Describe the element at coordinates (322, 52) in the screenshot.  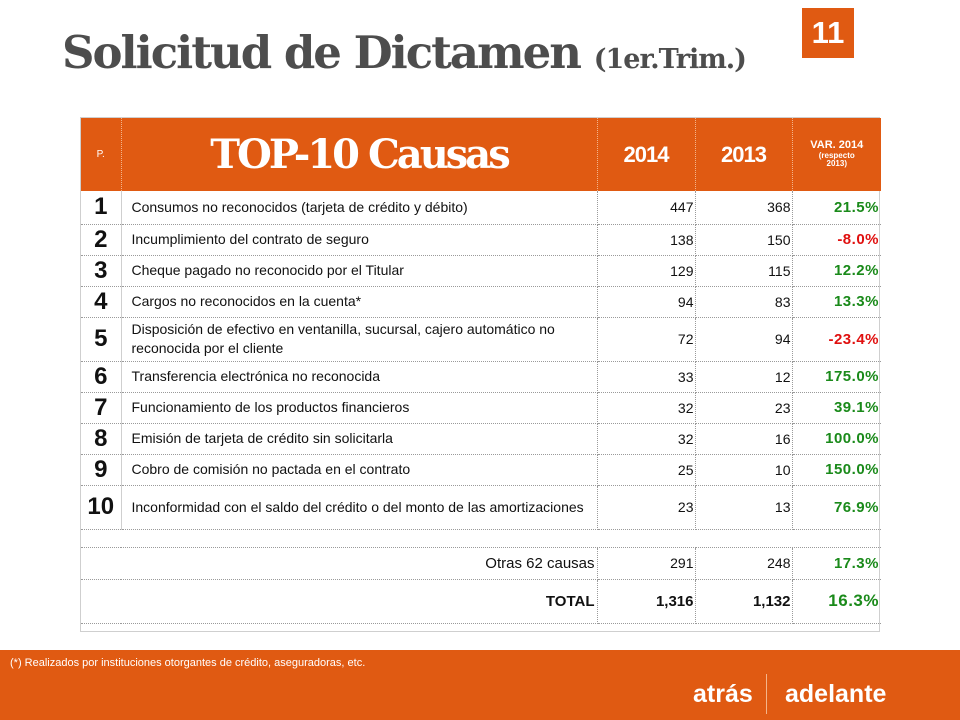
I see `title-main: Solicitud de Dictamen` at that location.